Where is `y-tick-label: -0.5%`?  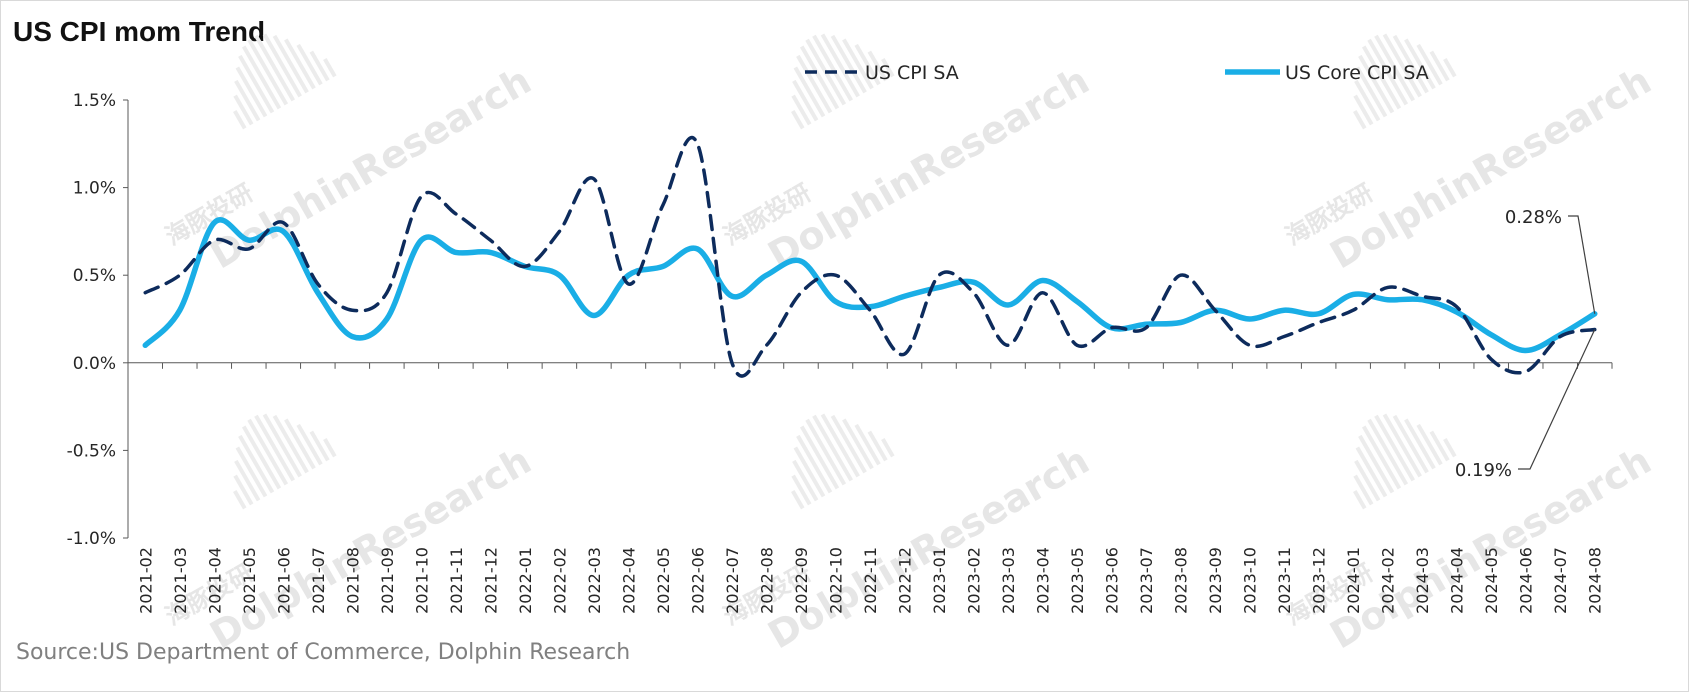 y-tick-label: -0.5% is located at coordinates (91, 451).